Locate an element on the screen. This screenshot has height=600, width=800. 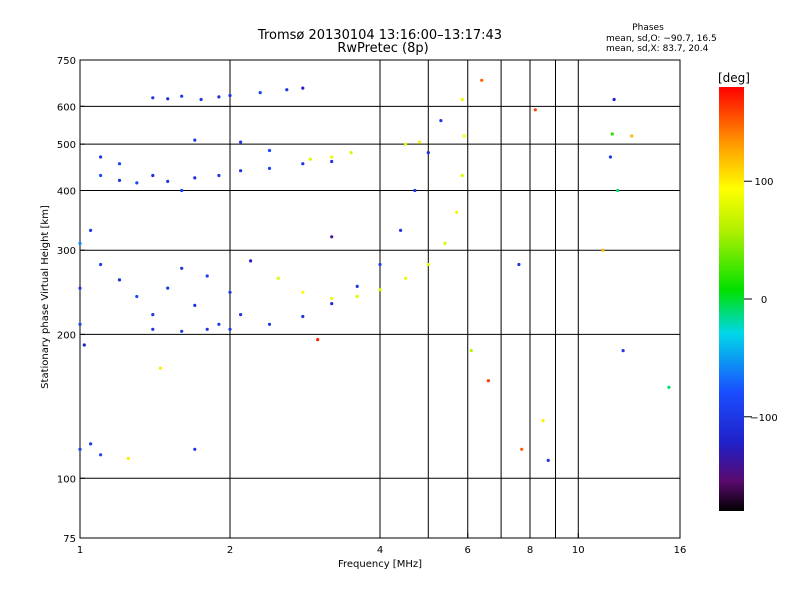
x-axis-label: Frequency [MHz] is located at coordinates (380, 564).